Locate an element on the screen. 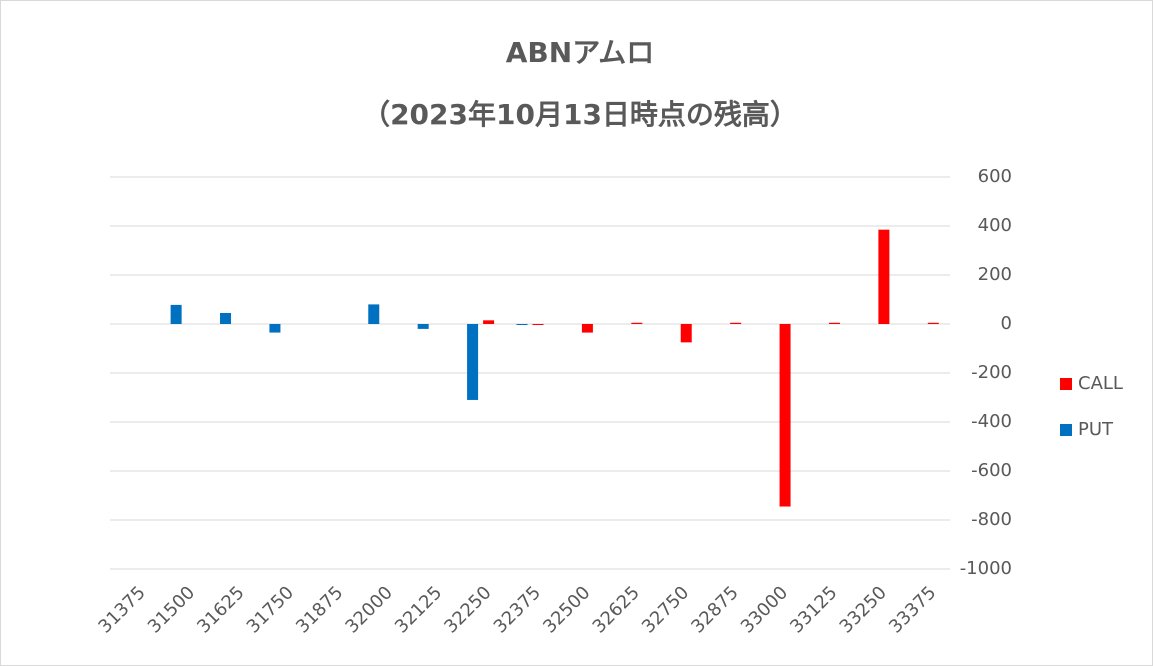 The image size is (1153, 666). y-tick-label: -800 is located at coordinates (991, 519).